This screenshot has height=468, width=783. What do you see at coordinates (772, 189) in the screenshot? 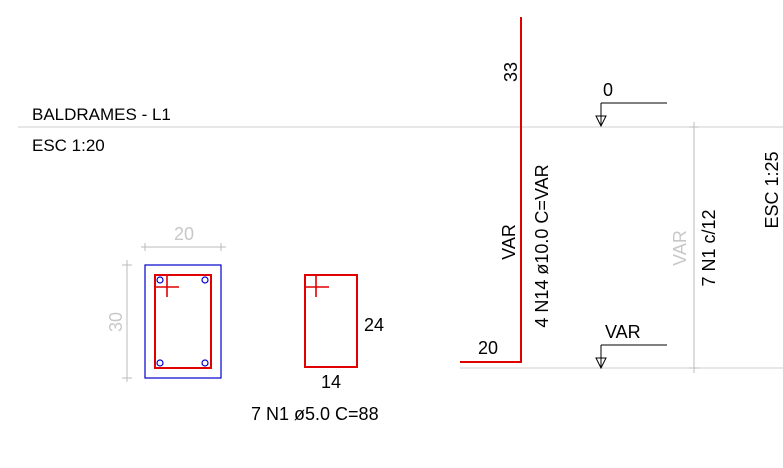
I see `scale-label-right: ESC 1:25` at bounding box center [772, 189].